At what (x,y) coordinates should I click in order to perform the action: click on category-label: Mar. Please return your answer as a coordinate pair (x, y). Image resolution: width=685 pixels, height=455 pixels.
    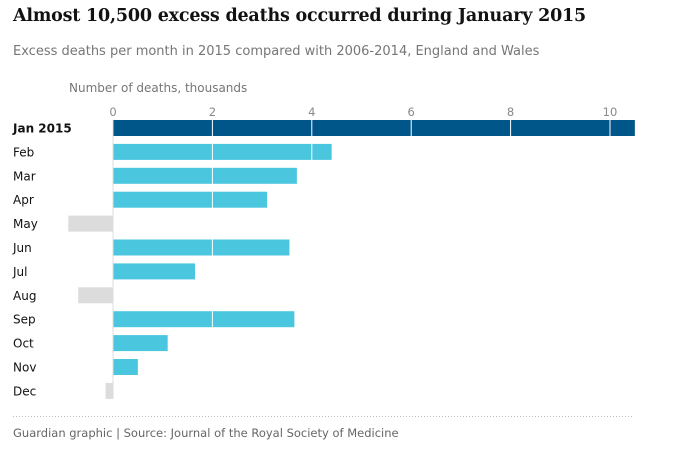
    Looking at the image, I should click on (24, 176).